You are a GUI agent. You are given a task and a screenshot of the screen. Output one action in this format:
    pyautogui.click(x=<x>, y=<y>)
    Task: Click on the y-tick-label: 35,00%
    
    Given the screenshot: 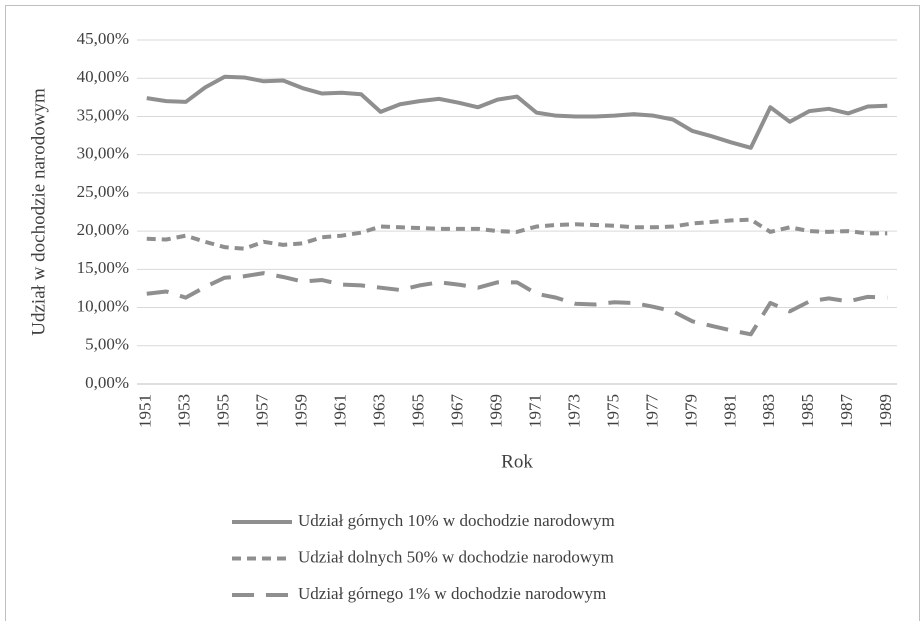 What is the action you would take?
    pyautogui.click(x=103, y=114)
    